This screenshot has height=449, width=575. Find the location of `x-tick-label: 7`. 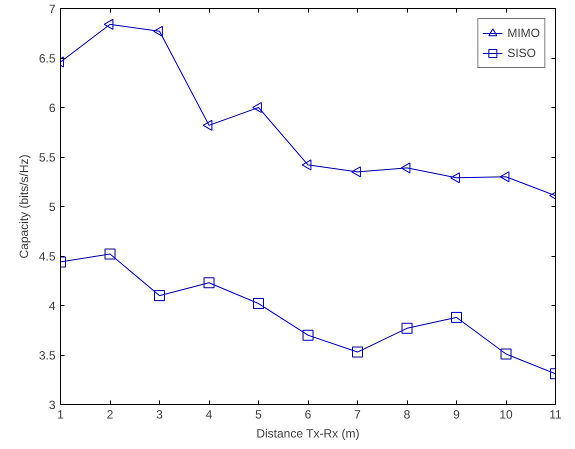

x-tick-label: 7 is located at coordinates (358, 415).